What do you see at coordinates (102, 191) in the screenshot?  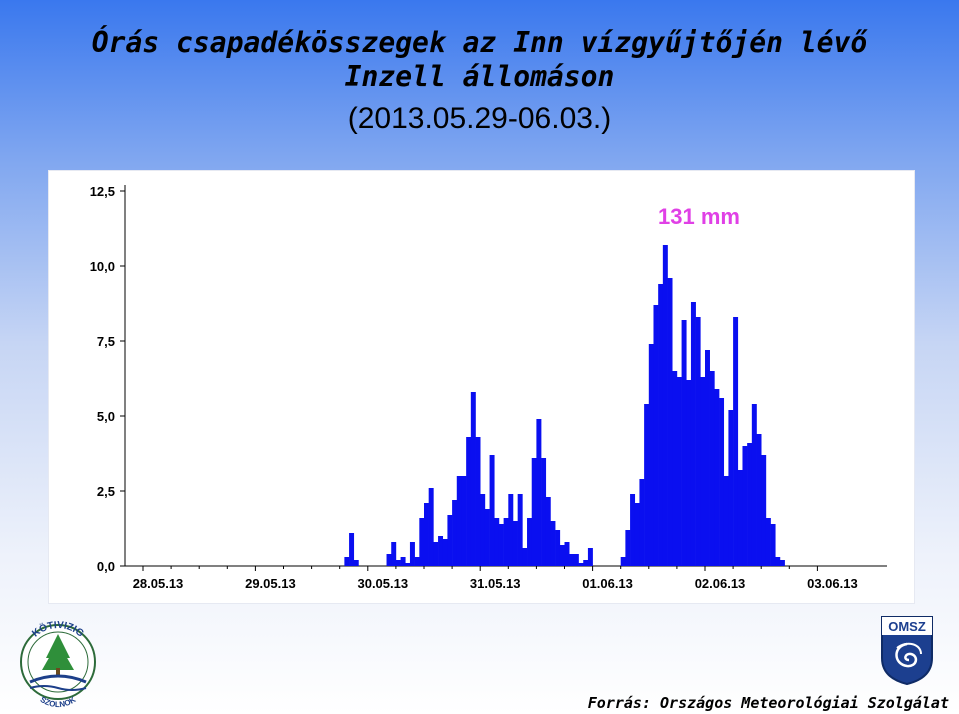 I see `y-tick-label: 12,5` at bounding box center [102, 191].